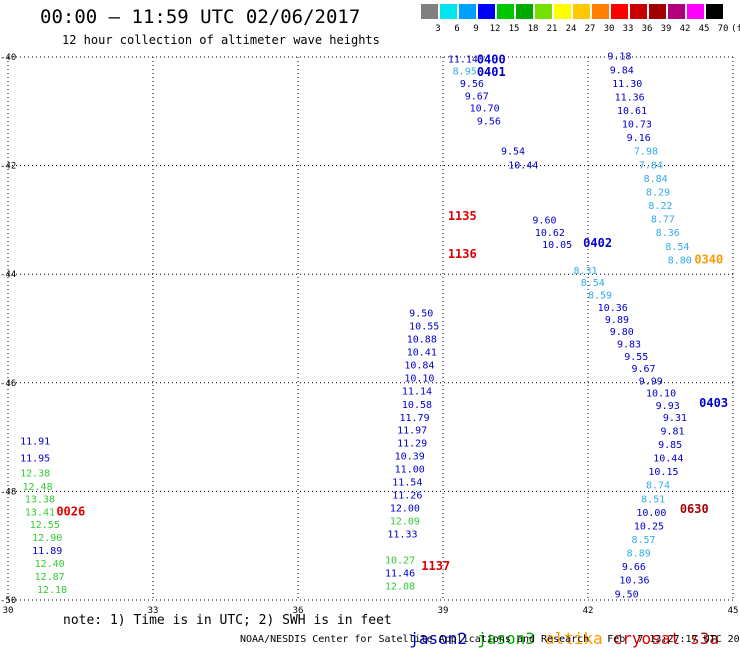 The width and height of the screenshot is (740, 650). What do you see at coordinates (514, 29) in the screenshot?
I see `scale-label: 15` at bounding box center [514, 29].